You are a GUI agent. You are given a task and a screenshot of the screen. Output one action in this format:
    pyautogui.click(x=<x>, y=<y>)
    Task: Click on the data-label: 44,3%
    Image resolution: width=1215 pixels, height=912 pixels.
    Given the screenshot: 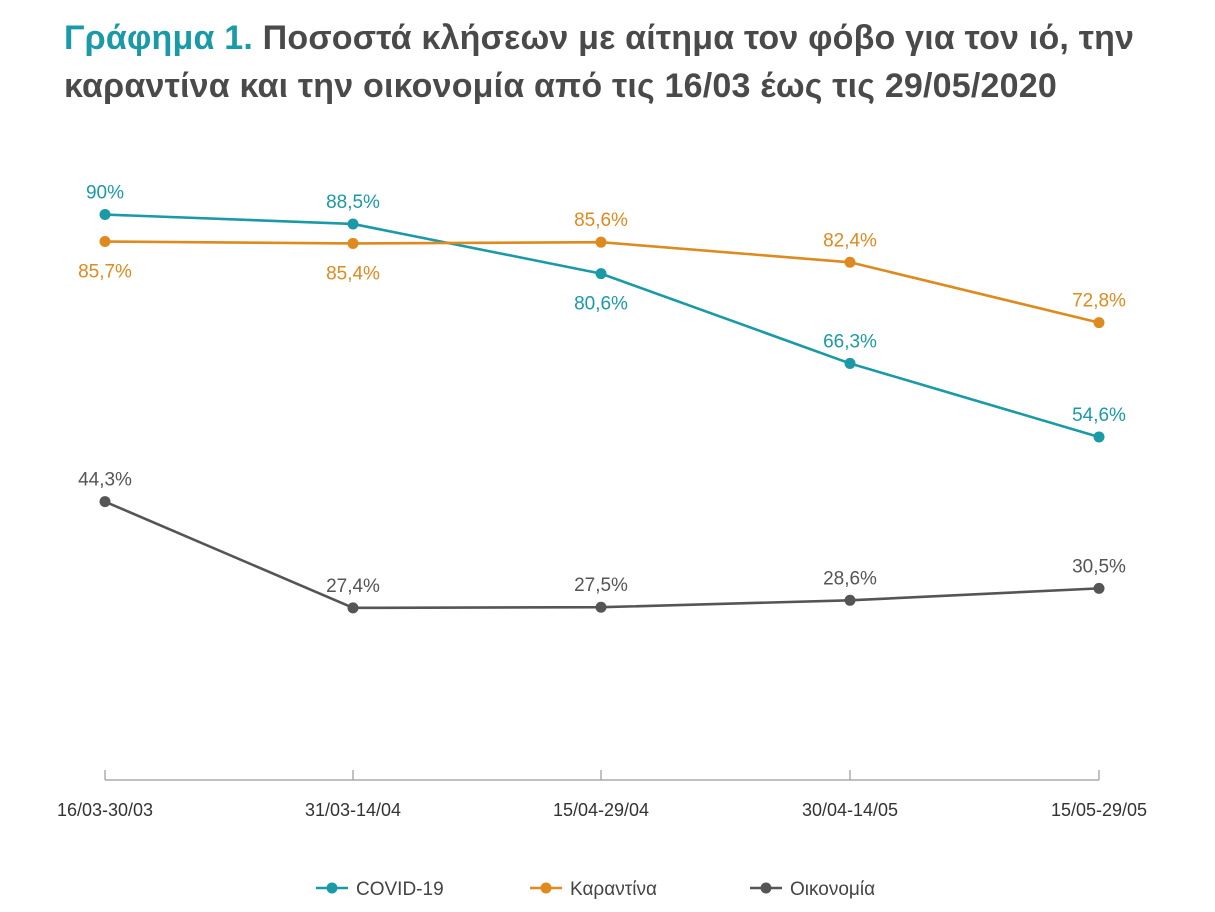 What is the action you would take?
    pyautogui.click(x=105, y=480)
    